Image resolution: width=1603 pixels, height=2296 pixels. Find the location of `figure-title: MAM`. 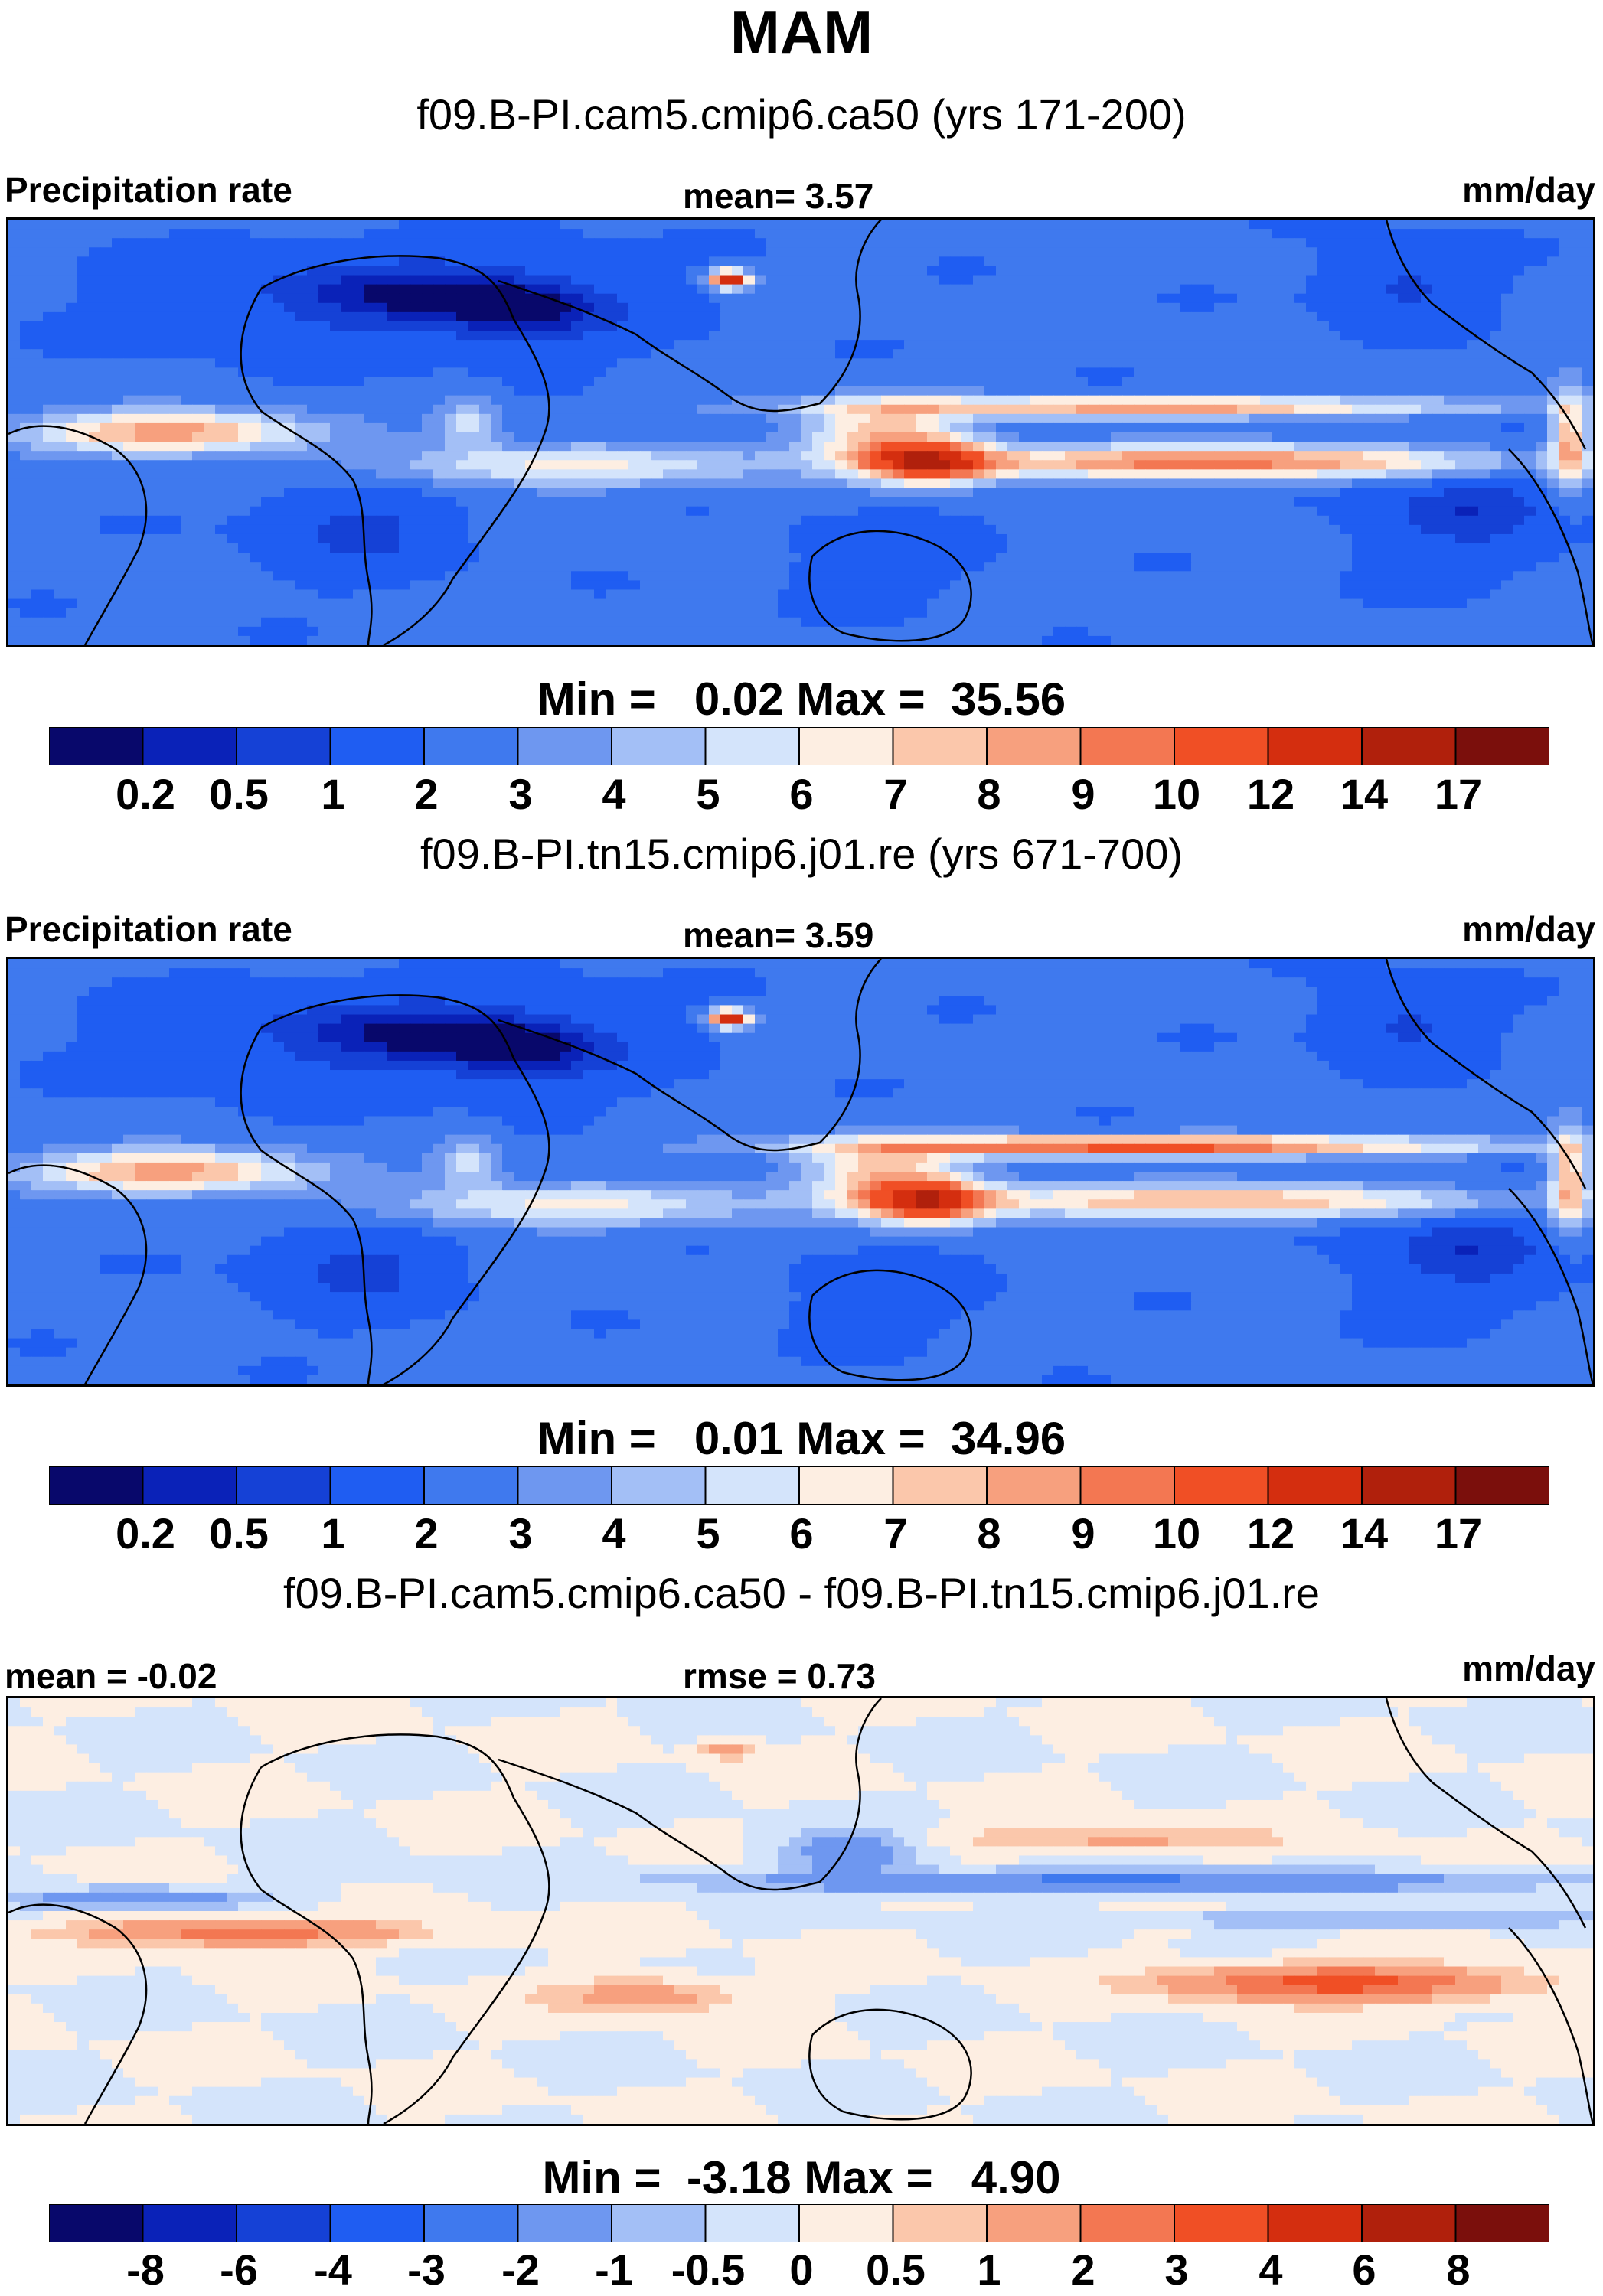

figure-title: MAM is located at coordinates (801, 33).